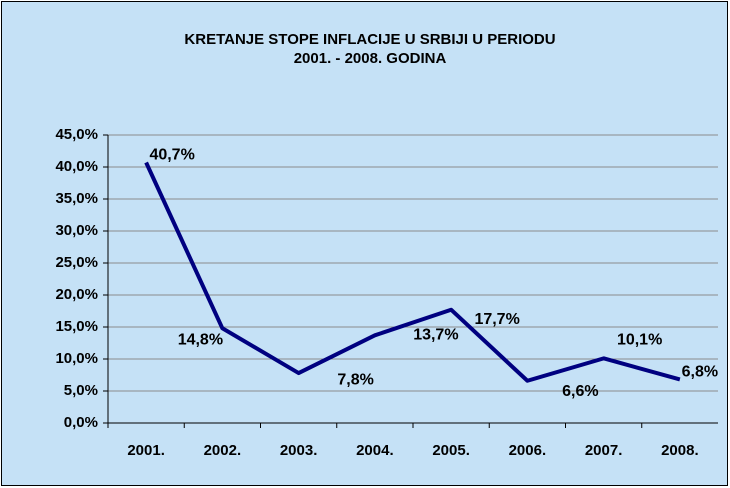  What do you see at coordinates (604, 450) in the screenshot?
I see `x-tick-label: 2007.` at bounding box center [604, 450].